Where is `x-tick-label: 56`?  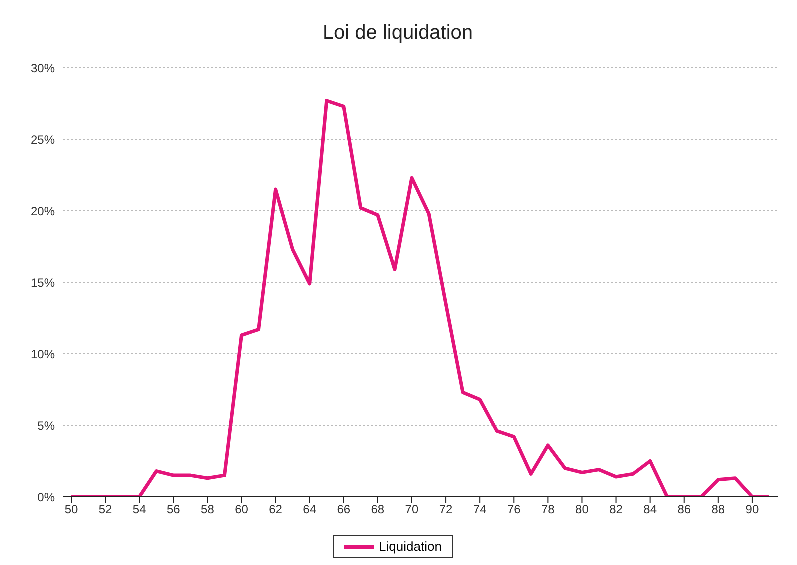 x-tick-label: 56 is located at coordinates (173, 509).